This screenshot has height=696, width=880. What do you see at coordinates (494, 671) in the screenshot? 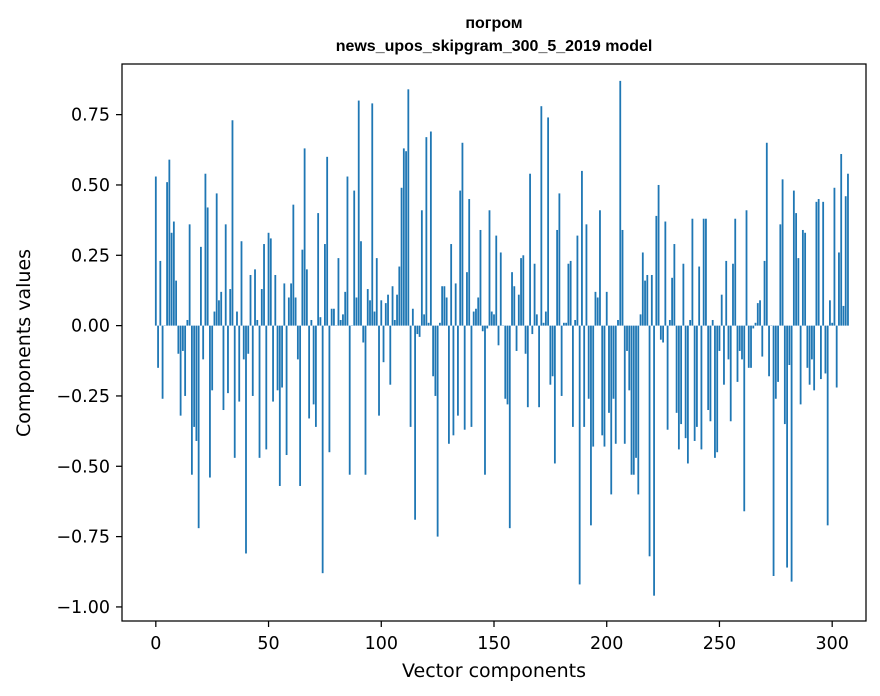
I see `x-axis-label: Vector components` at bounding box center [494, 671].